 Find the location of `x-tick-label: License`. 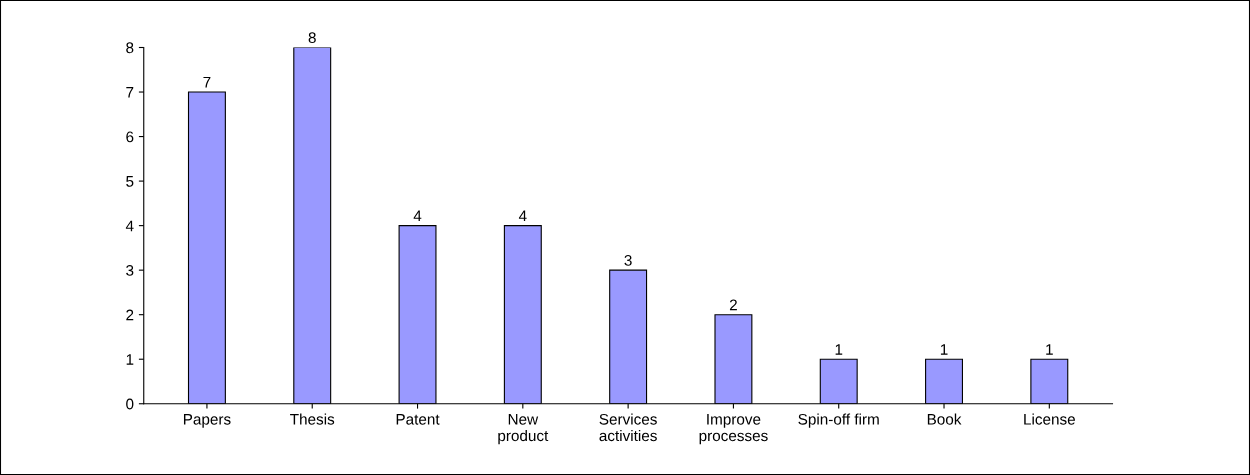

x-tick-label: License is located at coordinates (1049, 419).